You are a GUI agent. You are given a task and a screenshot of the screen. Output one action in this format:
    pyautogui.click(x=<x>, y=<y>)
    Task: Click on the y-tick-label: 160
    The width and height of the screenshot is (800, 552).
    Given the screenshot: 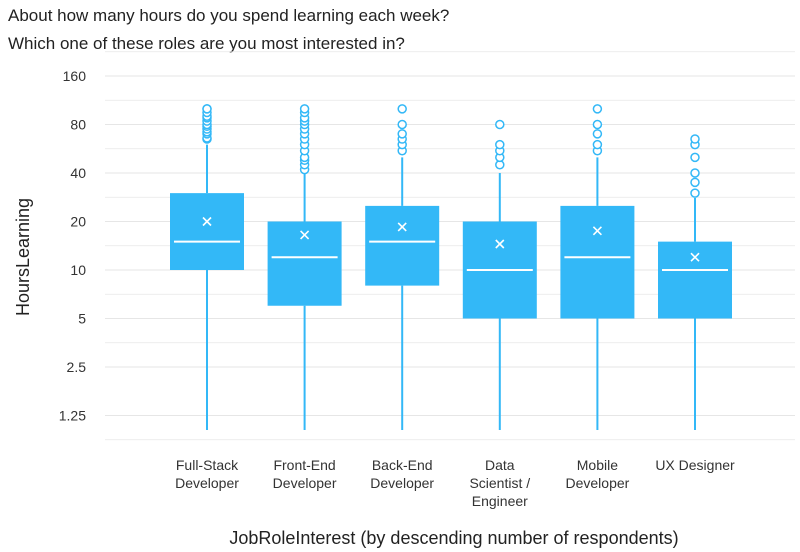 What is the action you would take?
    pyautogui.click(x=75, y=76)
    